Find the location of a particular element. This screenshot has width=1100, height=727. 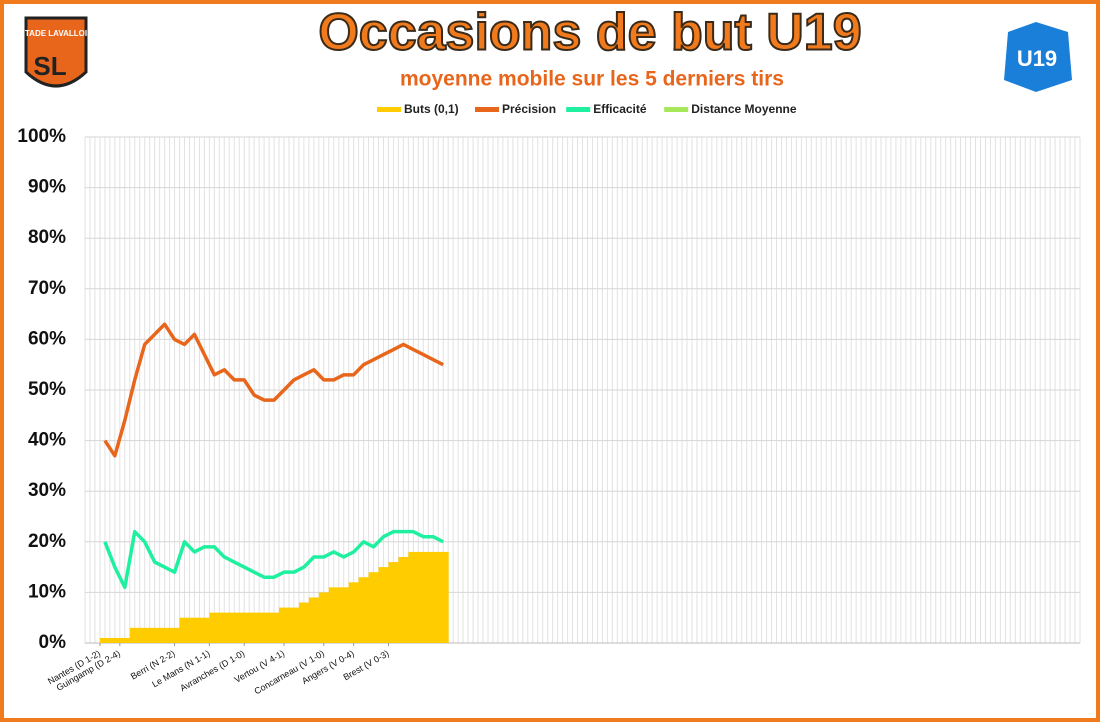

chart-title: Occasions de but U19 is located at coordinates (589, 33).